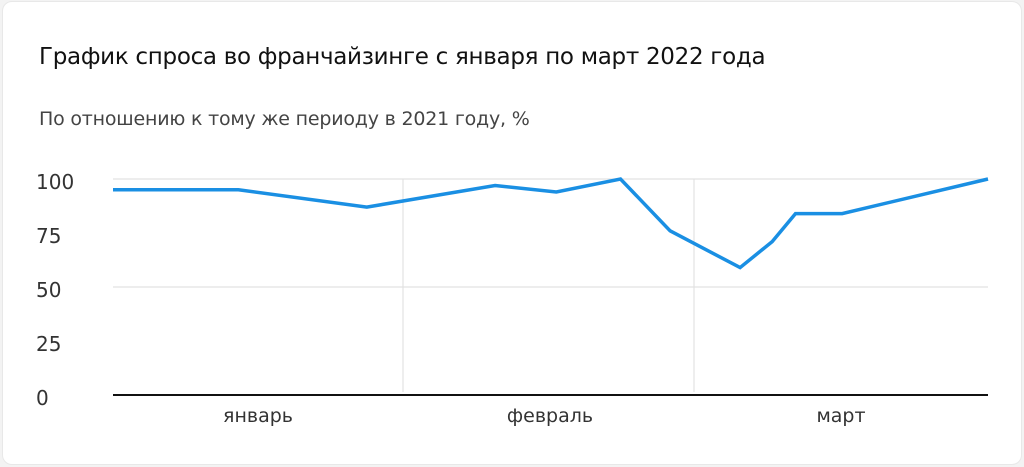 The height and width of the screenshot is (467, 1024). I want to click on x-tick-march: март, so click(840, 416).